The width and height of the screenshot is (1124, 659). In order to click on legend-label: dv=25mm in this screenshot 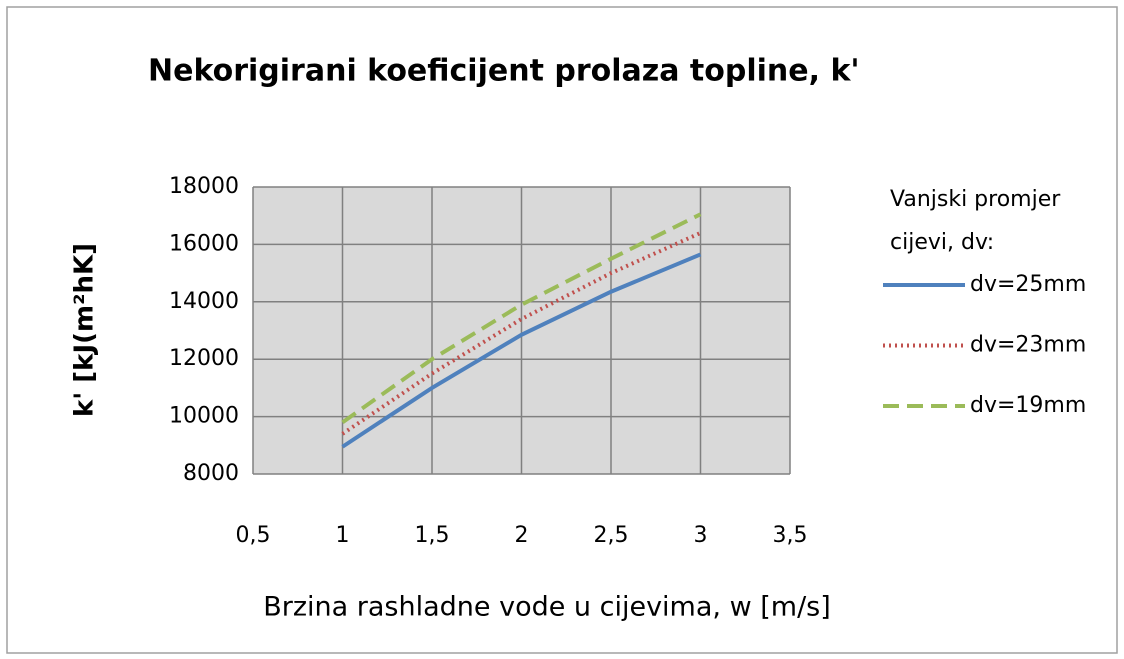, I will do `click(1028, 284)`.